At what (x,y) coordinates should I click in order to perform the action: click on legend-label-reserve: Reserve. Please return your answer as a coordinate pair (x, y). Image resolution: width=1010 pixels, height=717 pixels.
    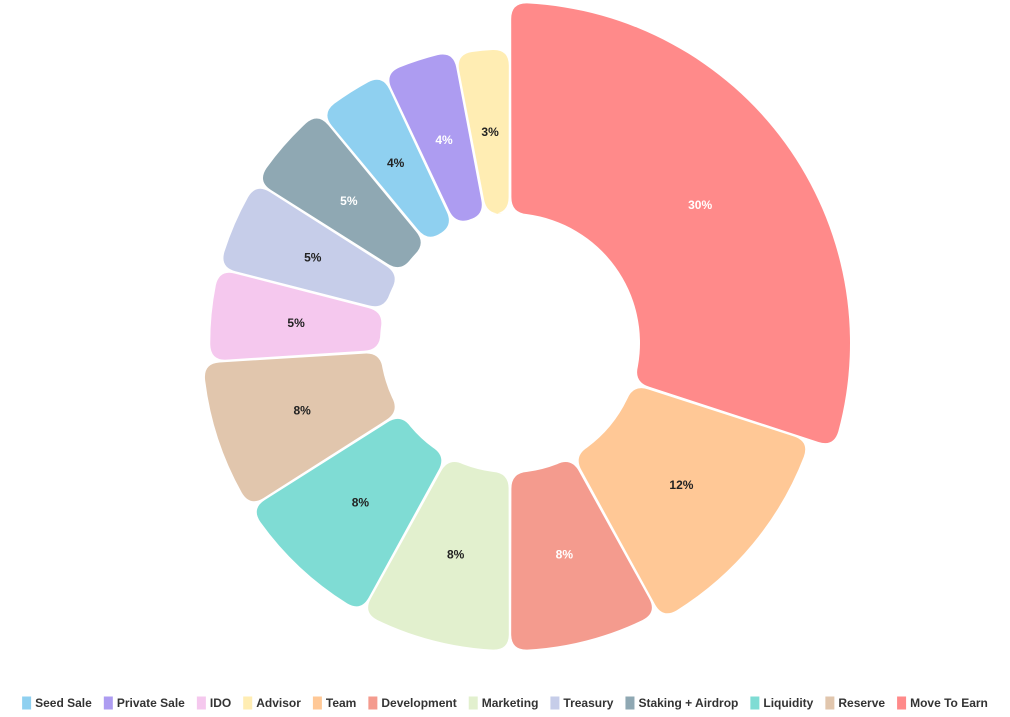
    Looking at the image, I should click on (861, 703).